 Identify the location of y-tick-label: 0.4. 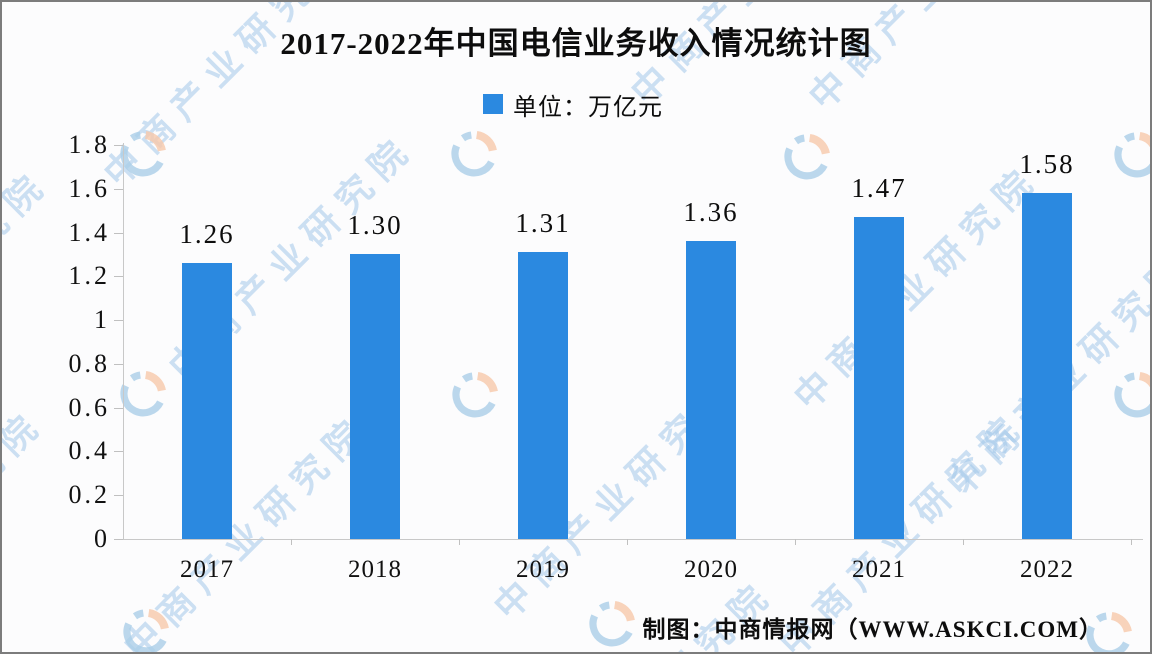
(89, 451).